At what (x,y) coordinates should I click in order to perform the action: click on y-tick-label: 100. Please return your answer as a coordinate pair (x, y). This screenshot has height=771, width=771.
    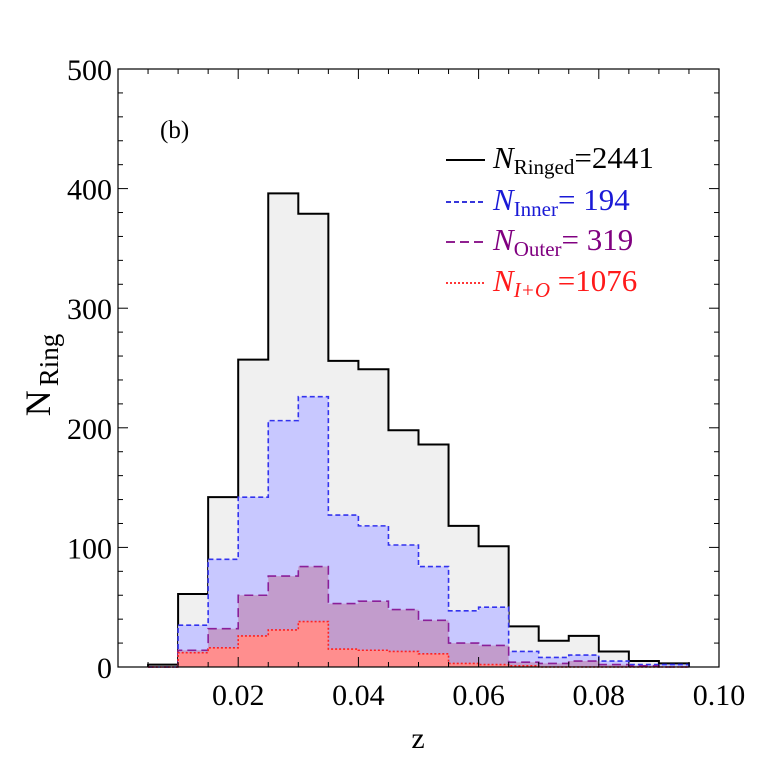
    Looking at the image, I should click on (89, 548).